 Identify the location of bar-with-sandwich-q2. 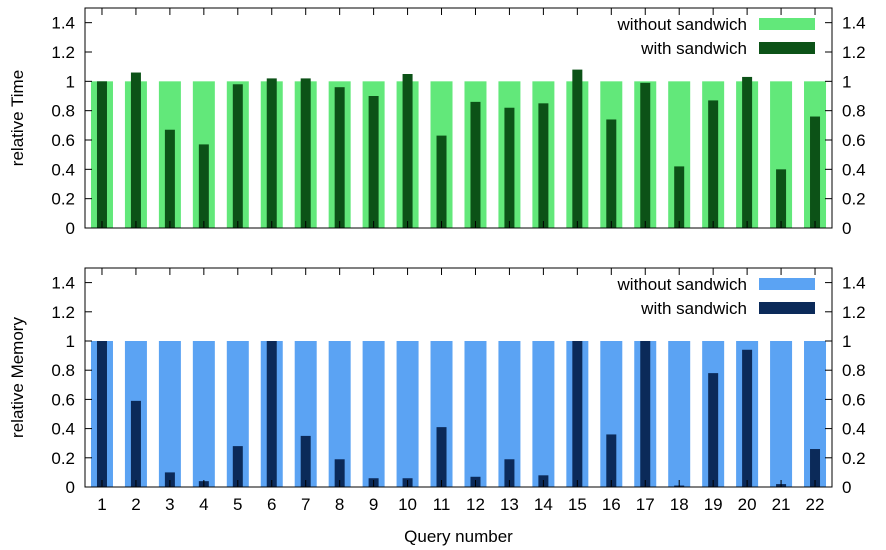
(135, 443).